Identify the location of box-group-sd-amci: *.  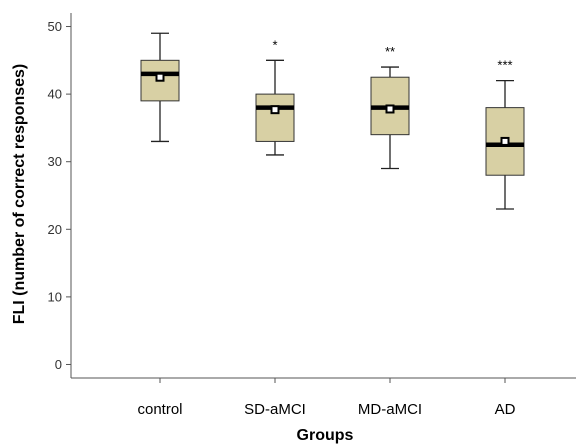
(275, 96).